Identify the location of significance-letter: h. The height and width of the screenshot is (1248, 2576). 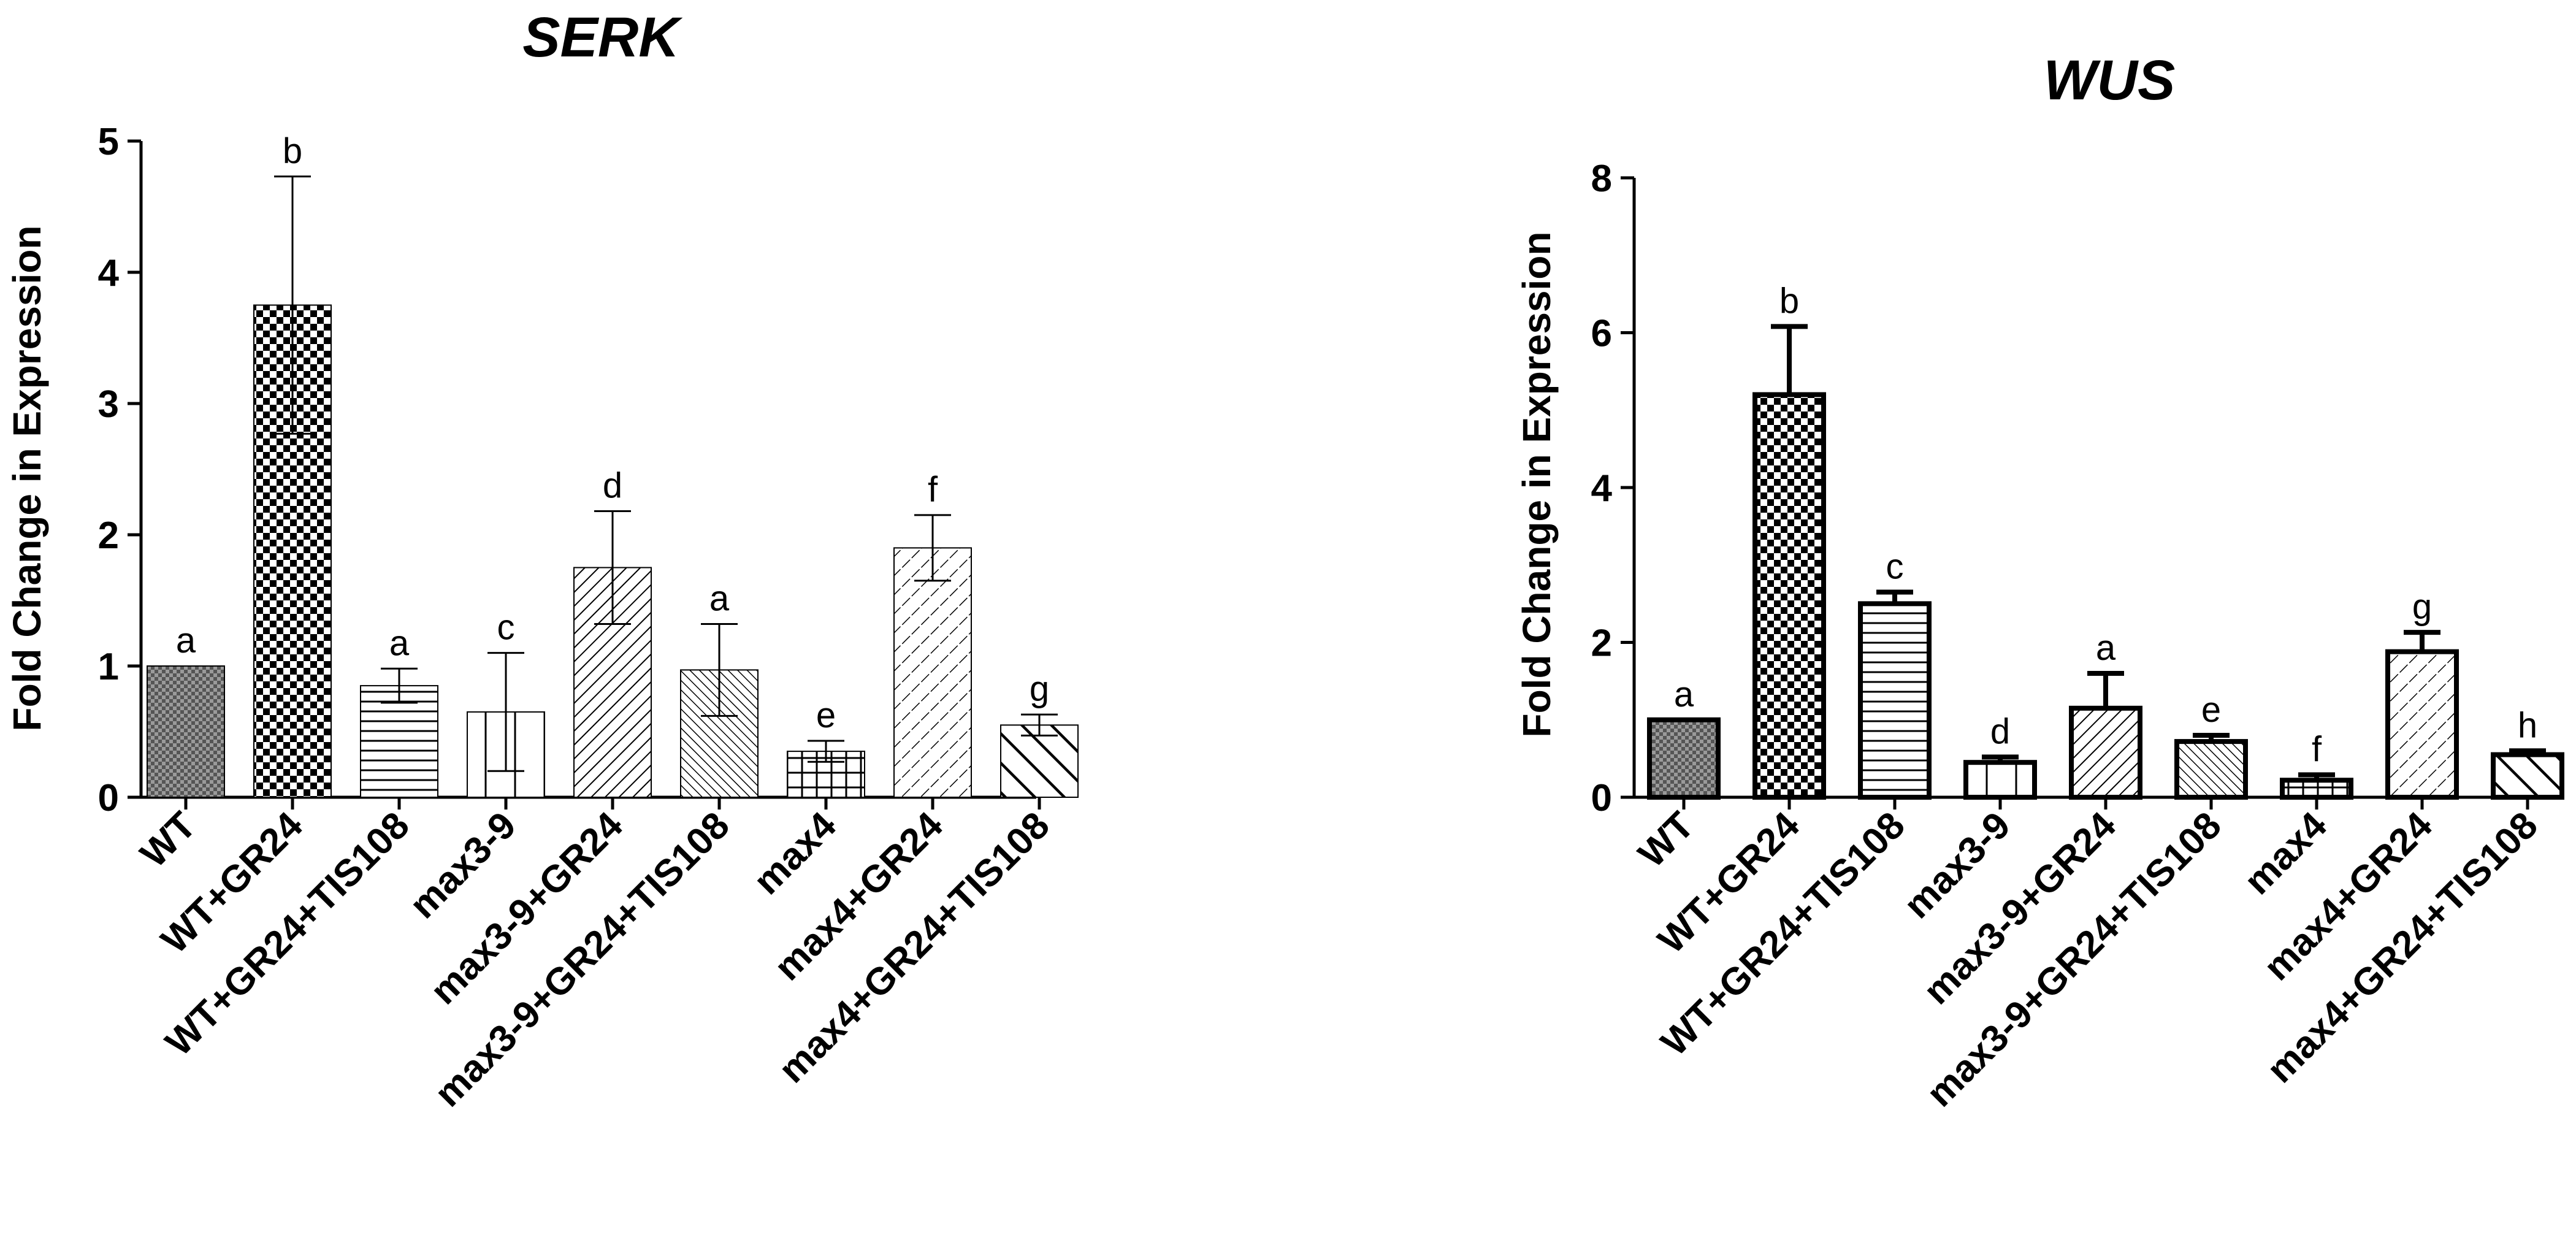
(2527, 725).